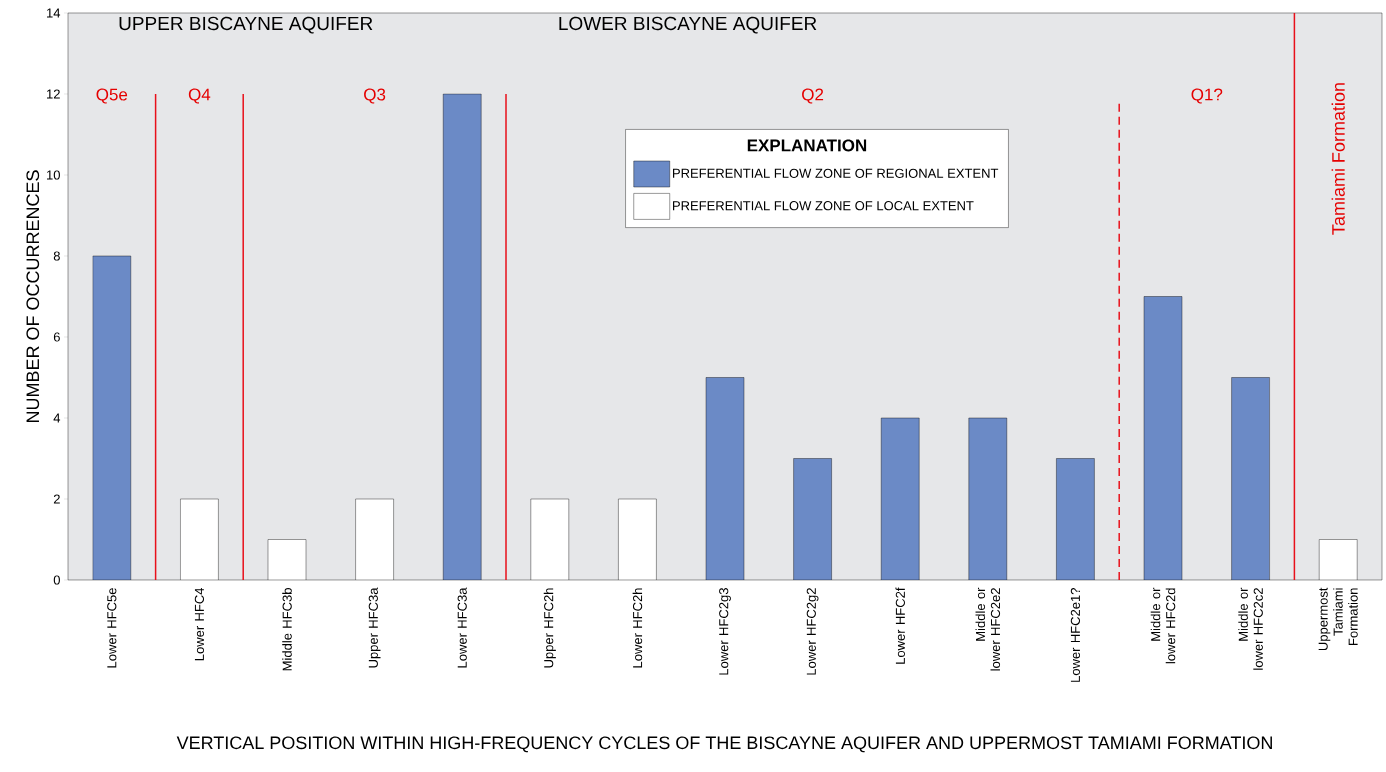 Image resolution: width=1386 pixels, height=772 pixels. I want to click on x-tick-label: Lower HFC5e, so click(112, 628).